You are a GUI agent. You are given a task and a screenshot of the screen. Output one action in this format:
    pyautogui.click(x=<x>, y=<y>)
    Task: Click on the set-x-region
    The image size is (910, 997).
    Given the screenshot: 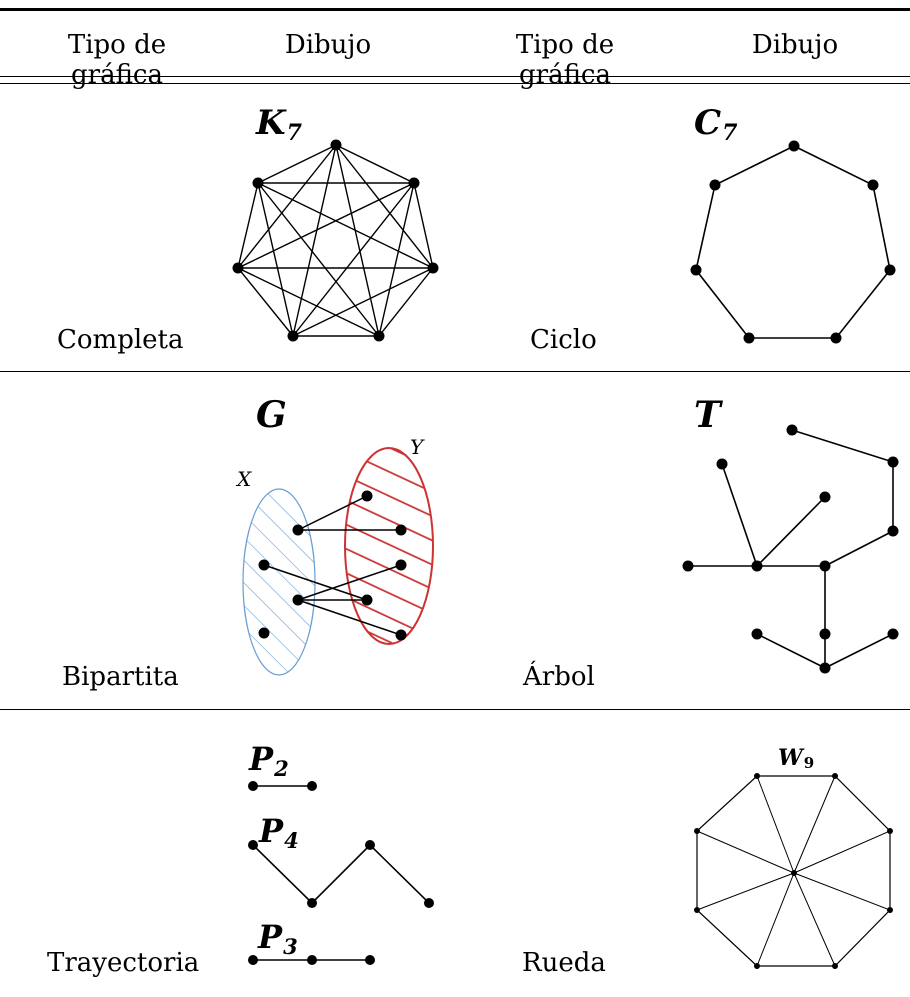 What is the action you would take?
    pyautogui.click(x=279, y=582)
    